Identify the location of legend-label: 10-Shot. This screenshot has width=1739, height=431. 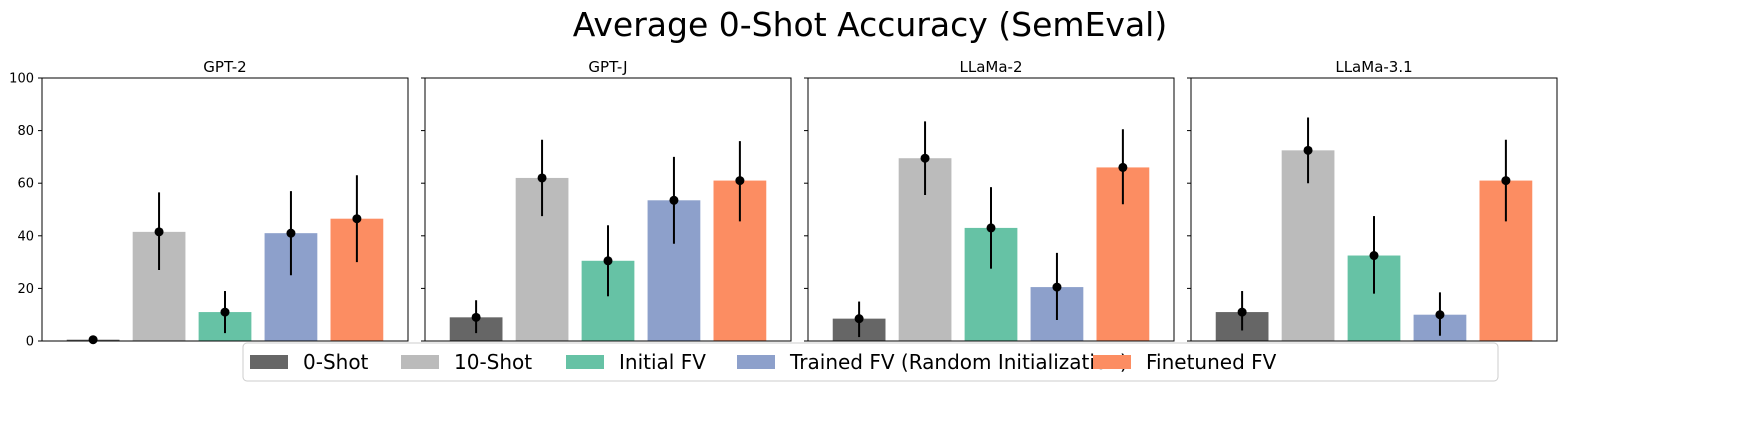
(493, 362).